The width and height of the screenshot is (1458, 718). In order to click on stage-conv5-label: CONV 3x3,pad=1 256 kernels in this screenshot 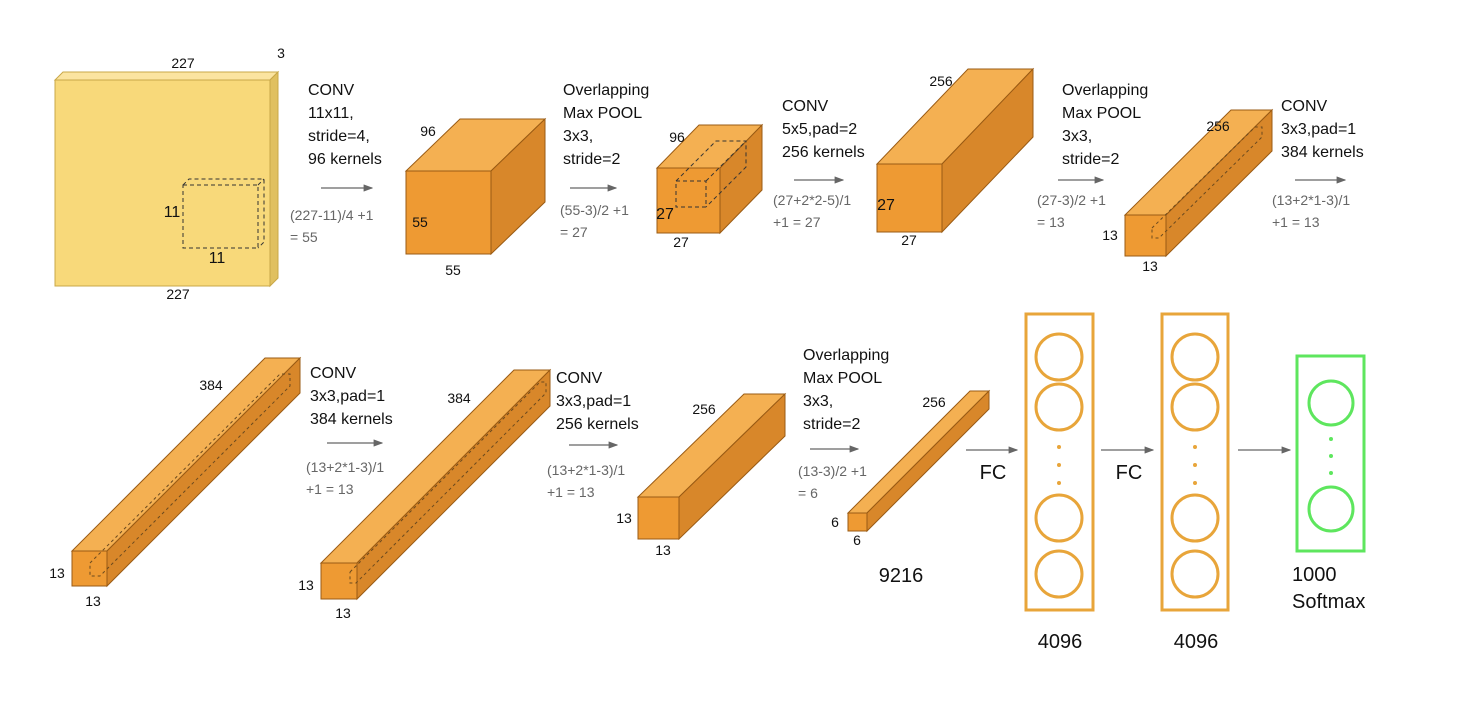, I will do `click(597, 401)`.